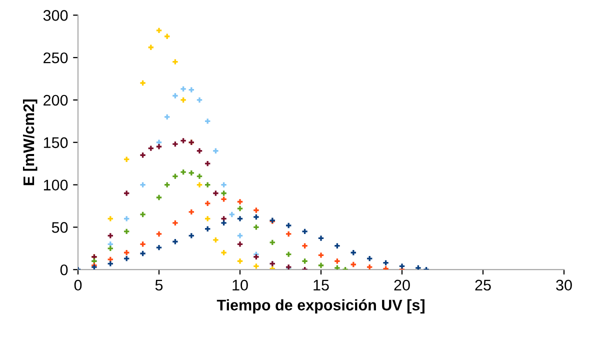 The height and width of the screenshot is (337, 600). Describe the element at coordinates (56, 185) in the screenshot. I see `y-tick-label: 100` at that location.